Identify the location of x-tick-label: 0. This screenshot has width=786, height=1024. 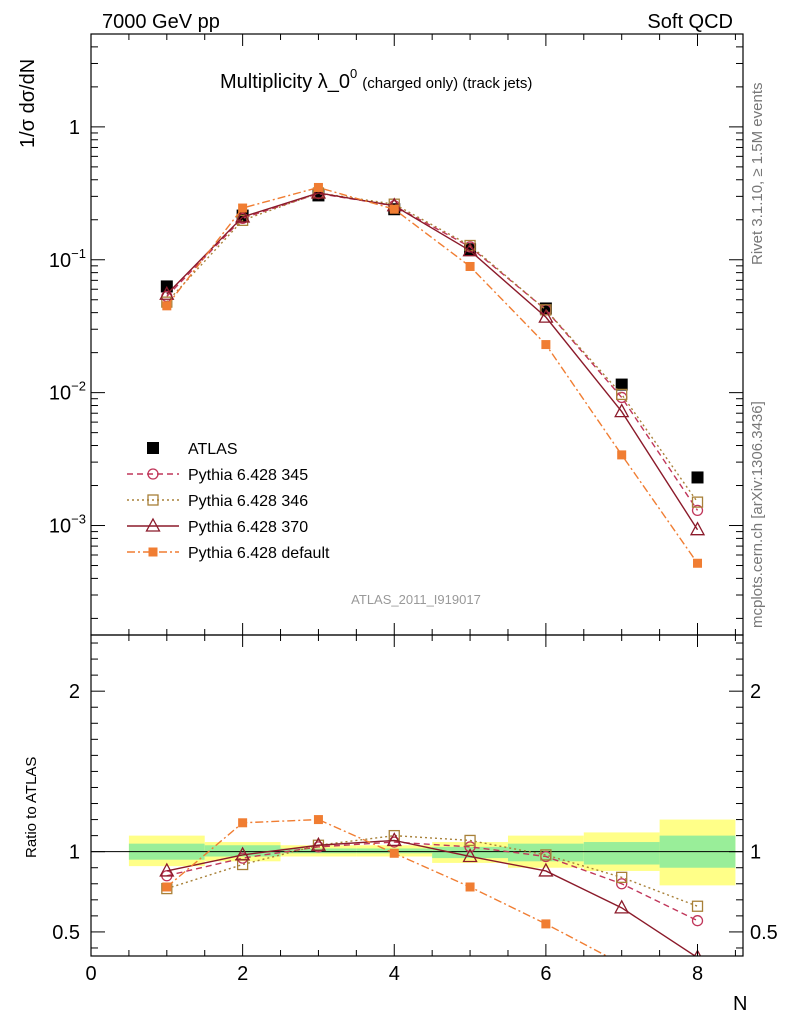
(90, 974).